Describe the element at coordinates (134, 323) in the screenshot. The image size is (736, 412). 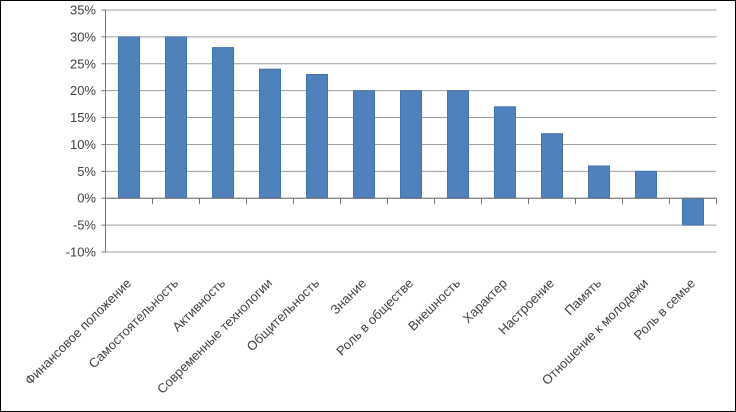
I see `x-axis-category-label: Самостоятельность` at that location.